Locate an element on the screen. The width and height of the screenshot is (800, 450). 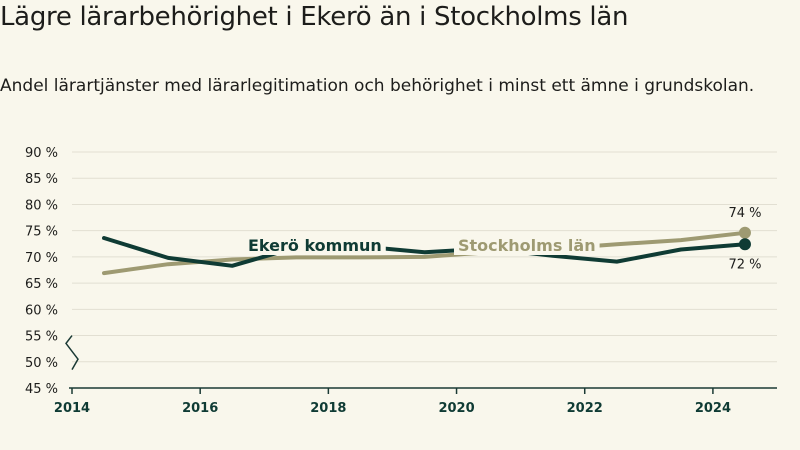
y-tick-label: 50 % is located at coordinates (41, 363).